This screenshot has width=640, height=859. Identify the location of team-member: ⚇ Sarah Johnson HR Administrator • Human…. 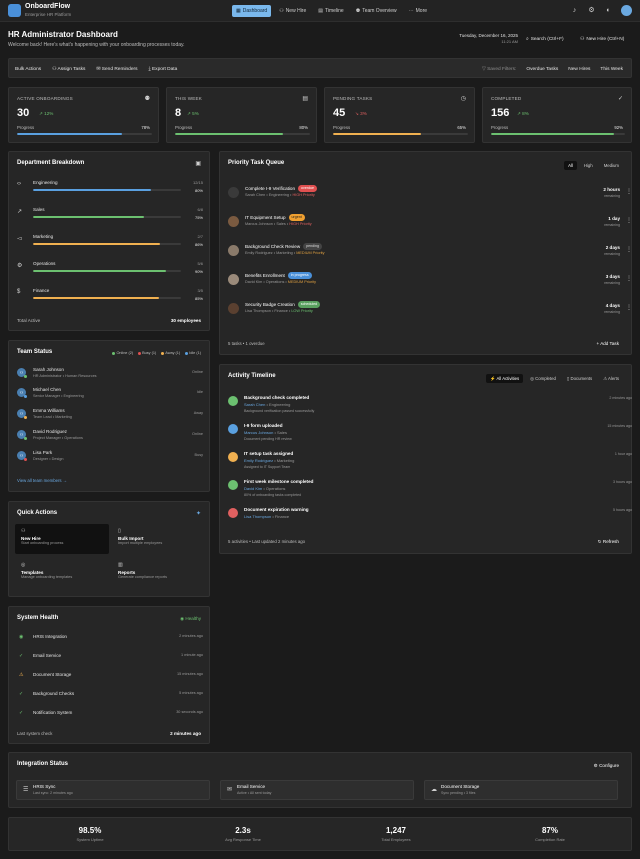
(110, 375).